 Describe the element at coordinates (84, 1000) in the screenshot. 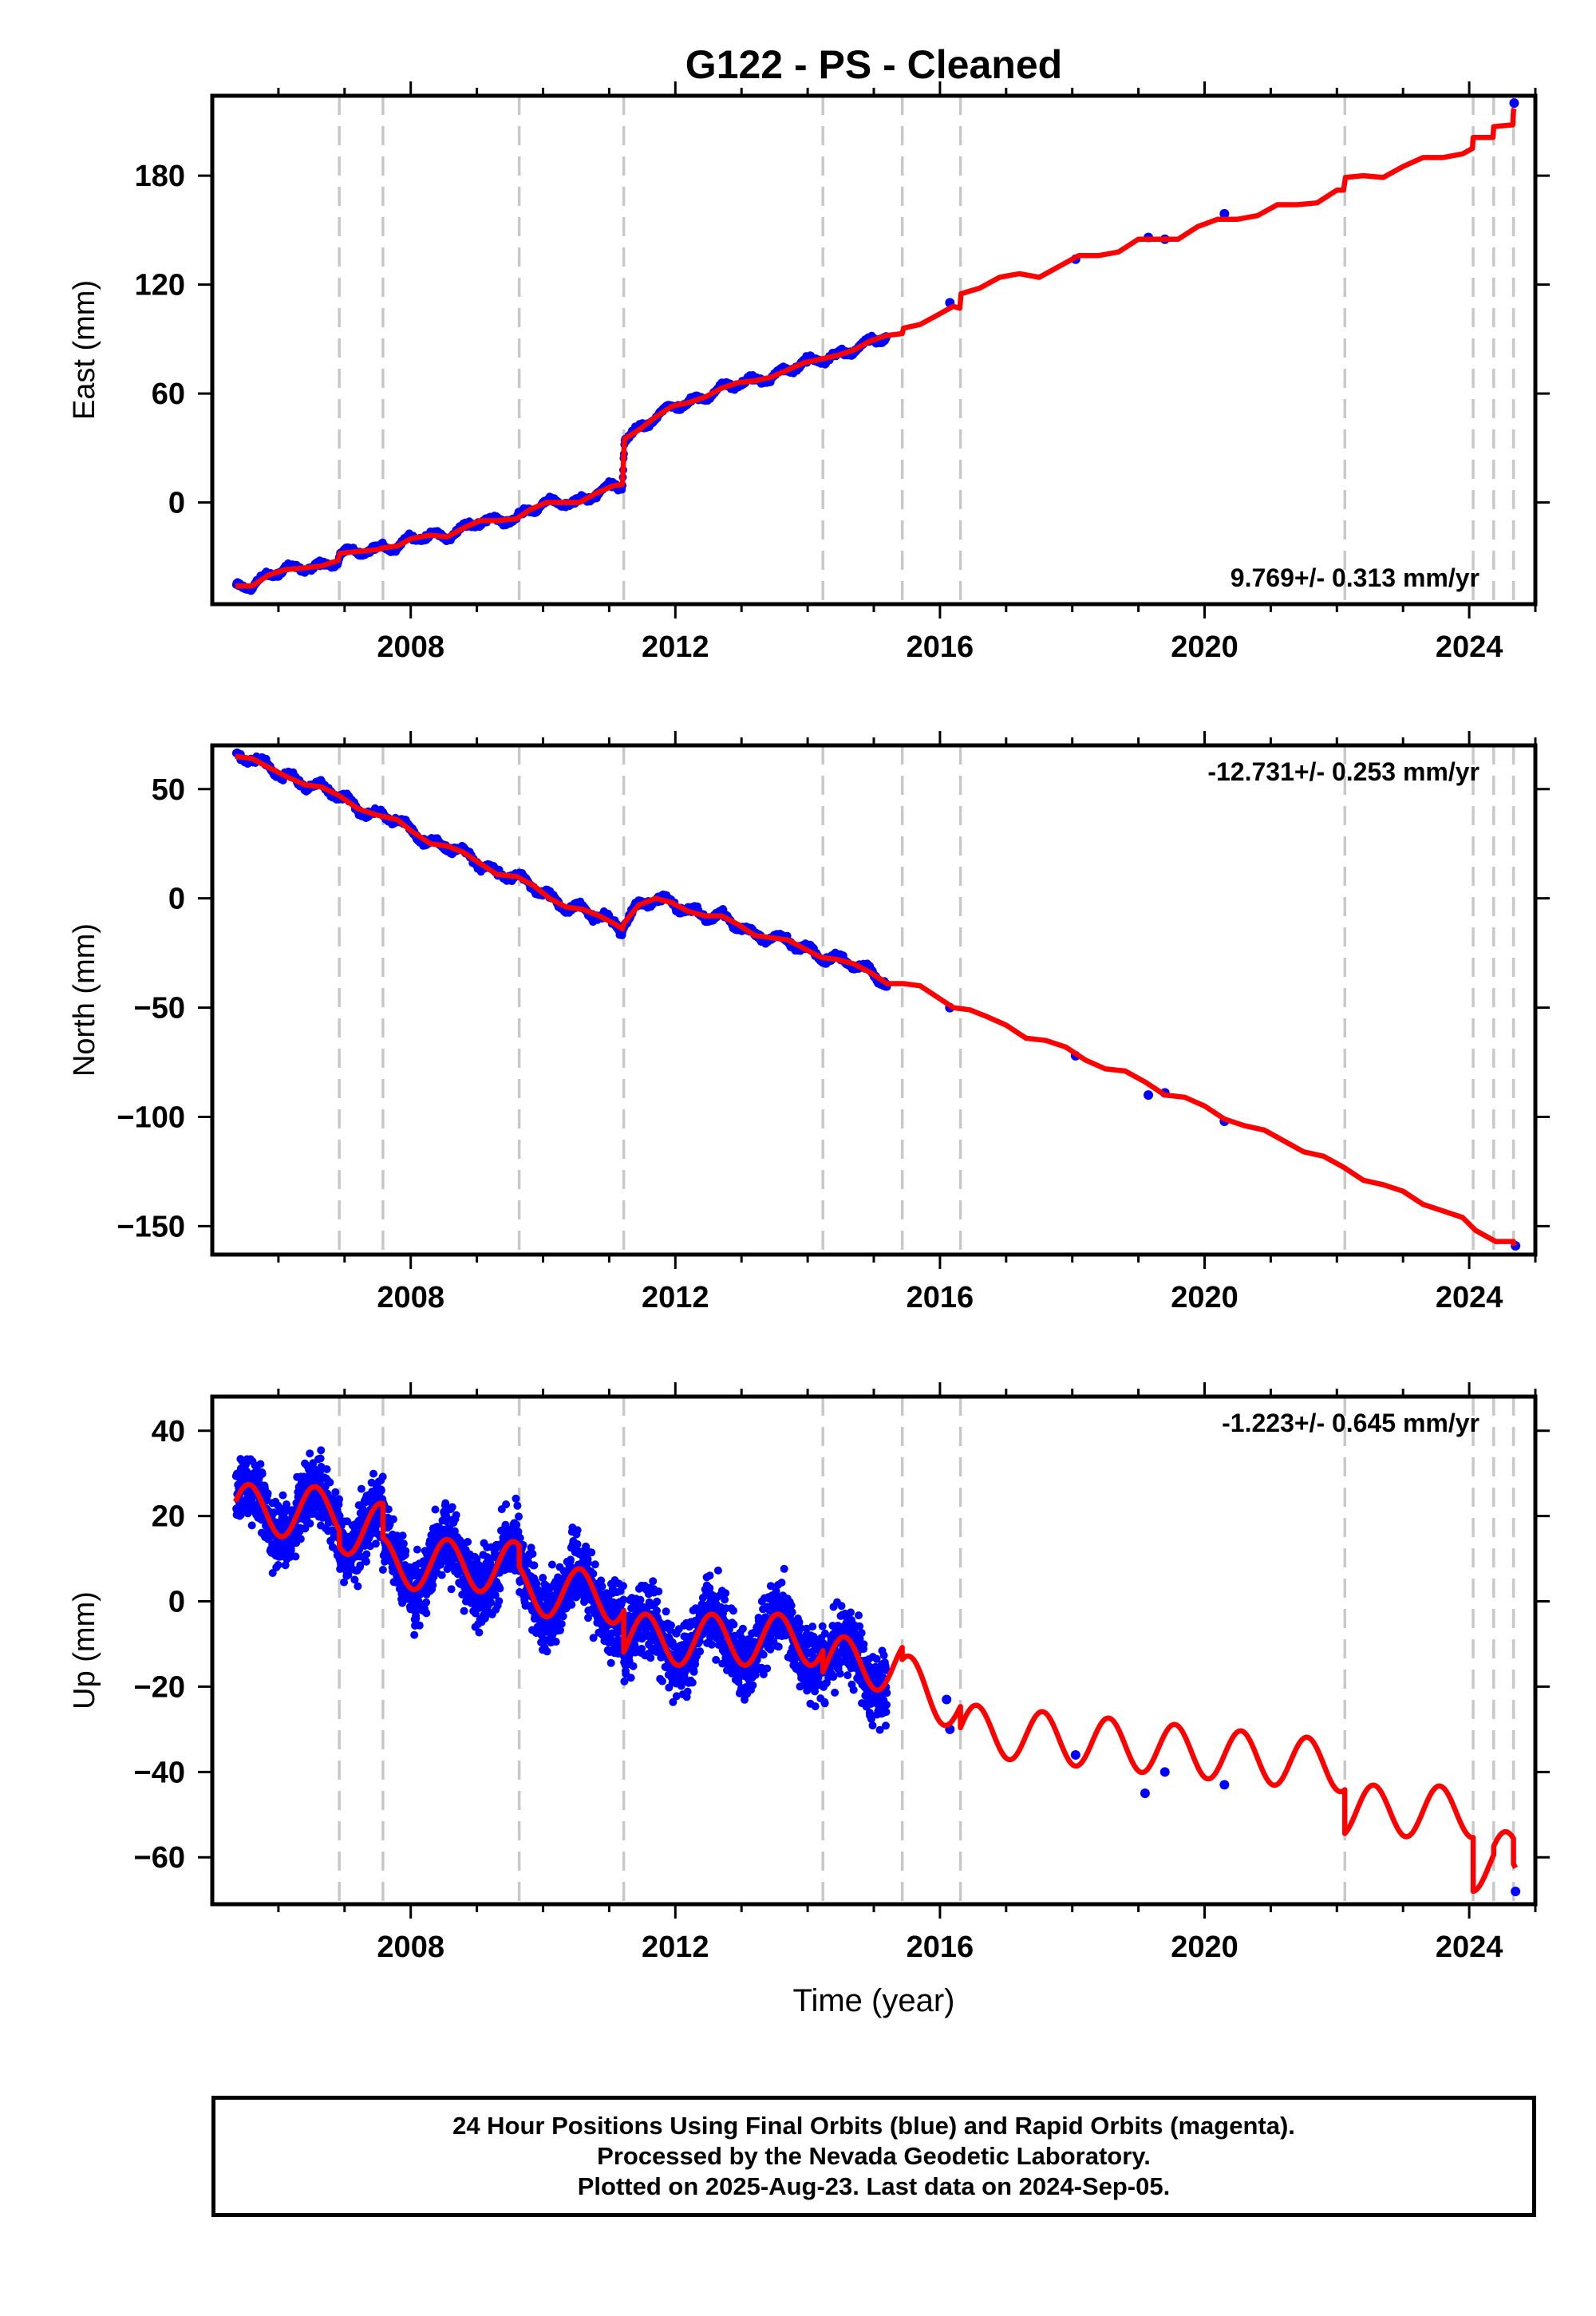

I see `ylabel-north: North (mm)` at that location.